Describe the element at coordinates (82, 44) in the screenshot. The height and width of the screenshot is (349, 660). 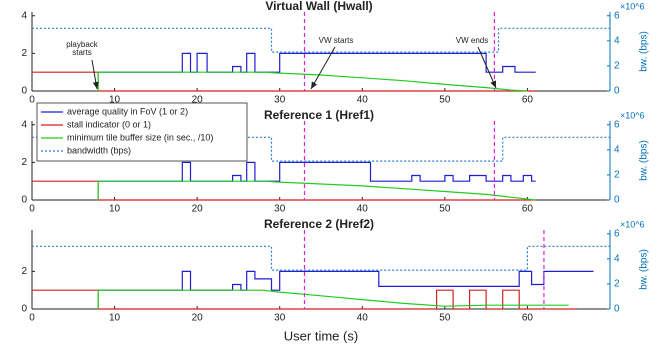
I see `annotation: playback` at that location.